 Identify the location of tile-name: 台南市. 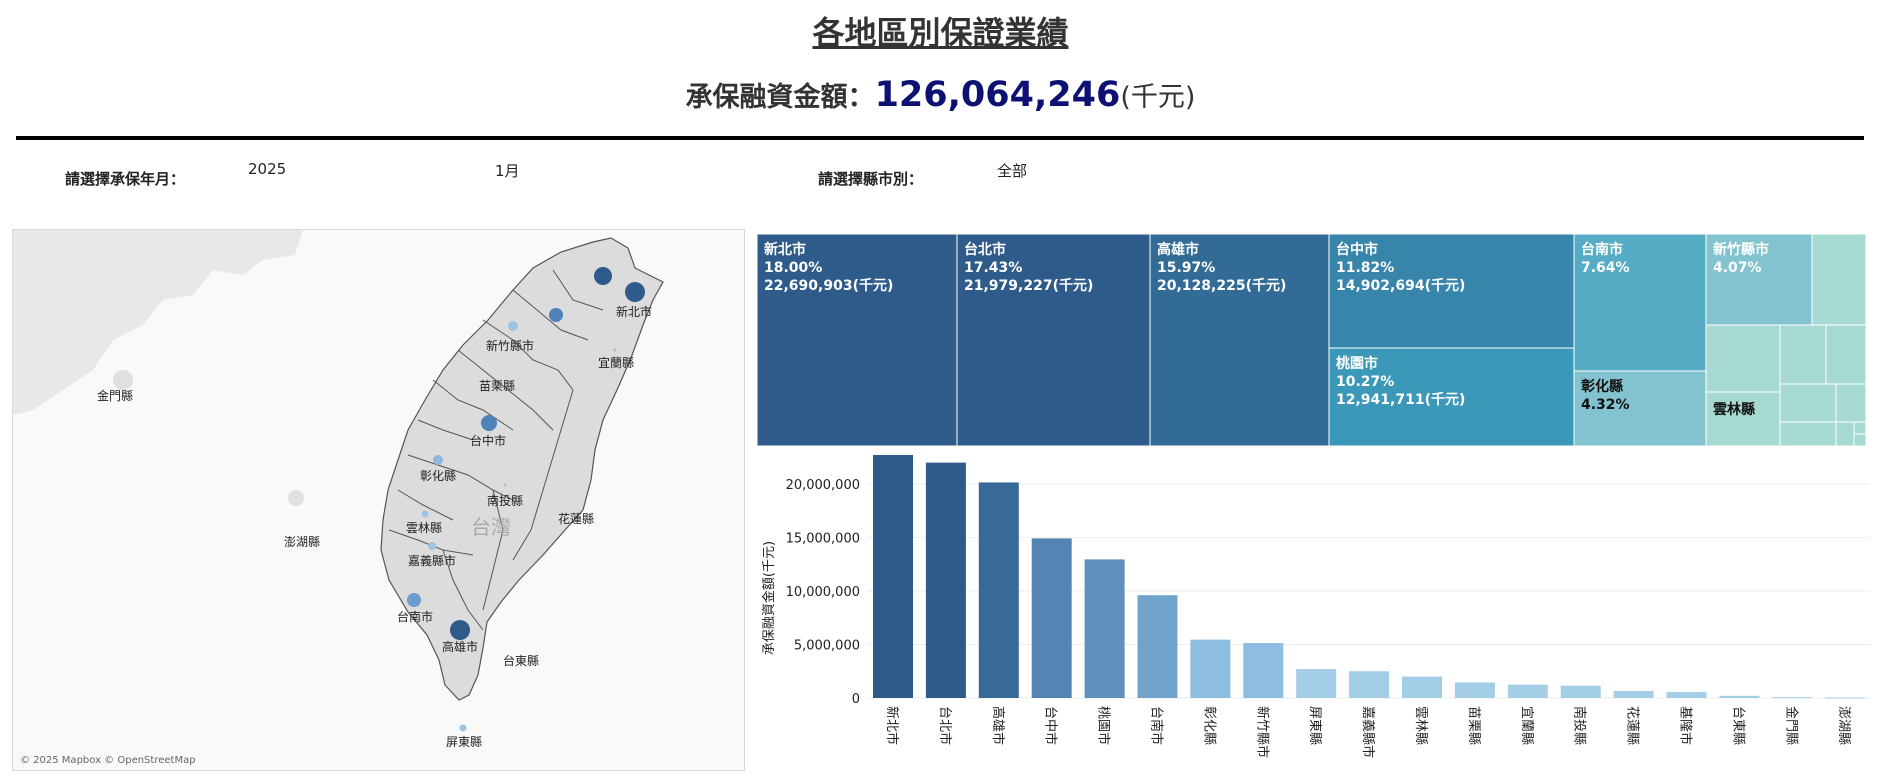
(1602, 249).